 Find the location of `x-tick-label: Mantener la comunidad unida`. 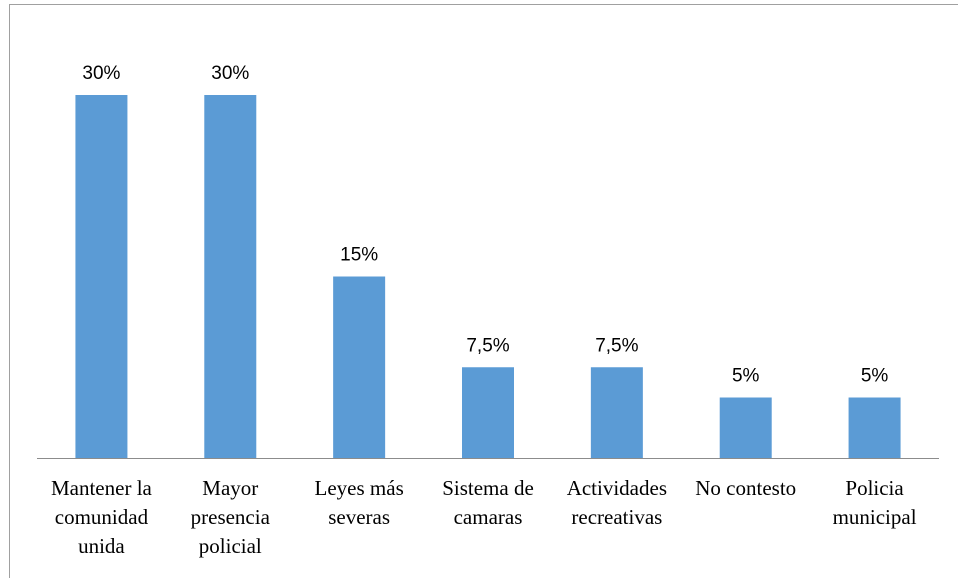

x-tick-label: Mantener la comunidad unida is located at coordinates (101, 517).